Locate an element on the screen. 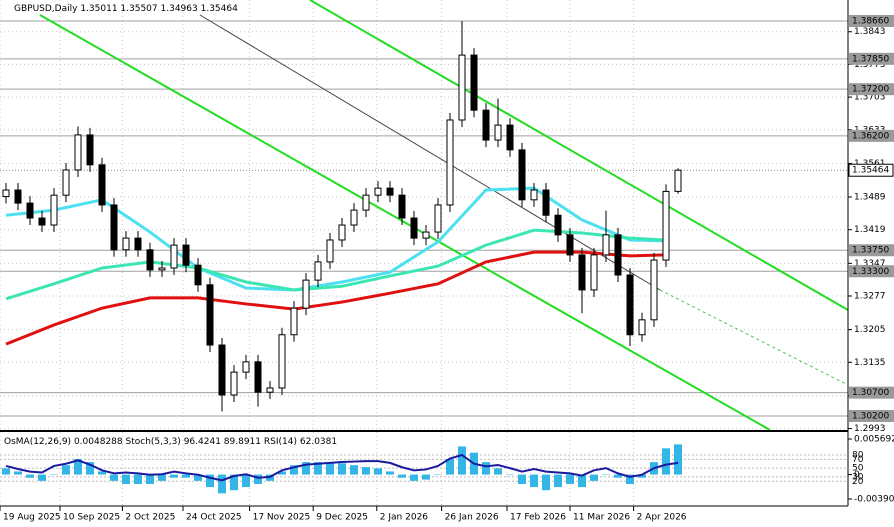 The height and width of the screenshot is (527, 894). y-tick-label: 1.3773 is located at coordinates (870, 65).